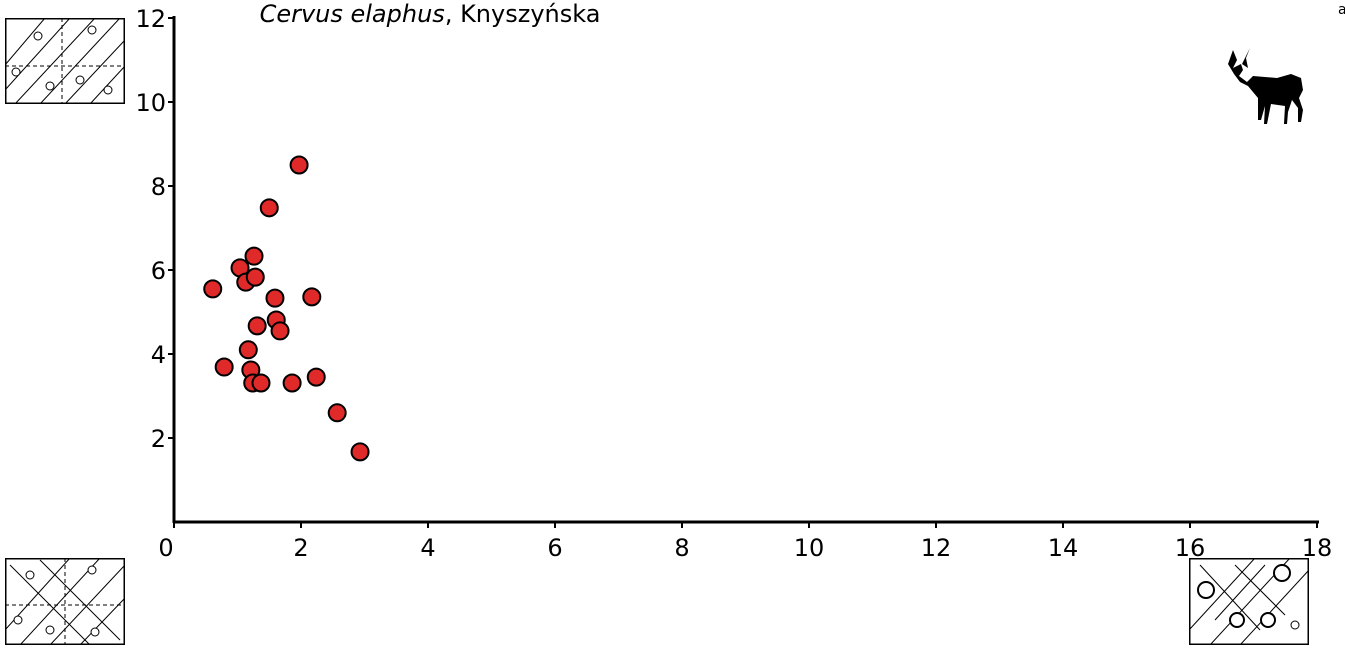 This screenshot has width=1345, height=649. I want to click on icon-bottom-left, so click(65, 601).